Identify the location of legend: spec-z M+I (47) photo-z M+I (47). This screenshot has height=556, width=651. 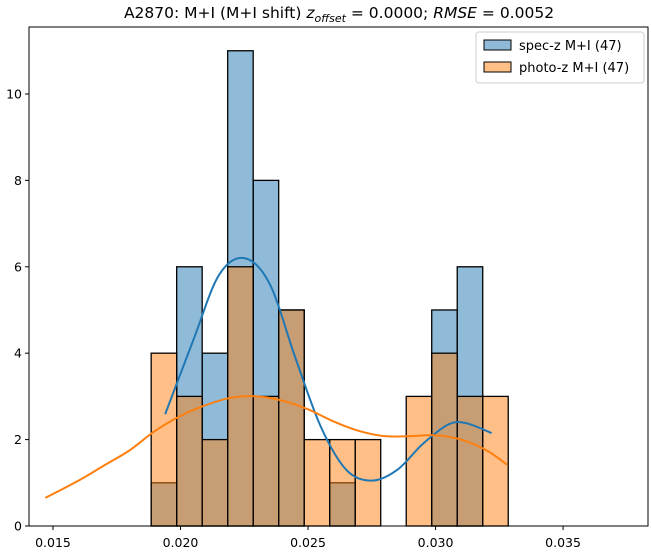
(560, 57).